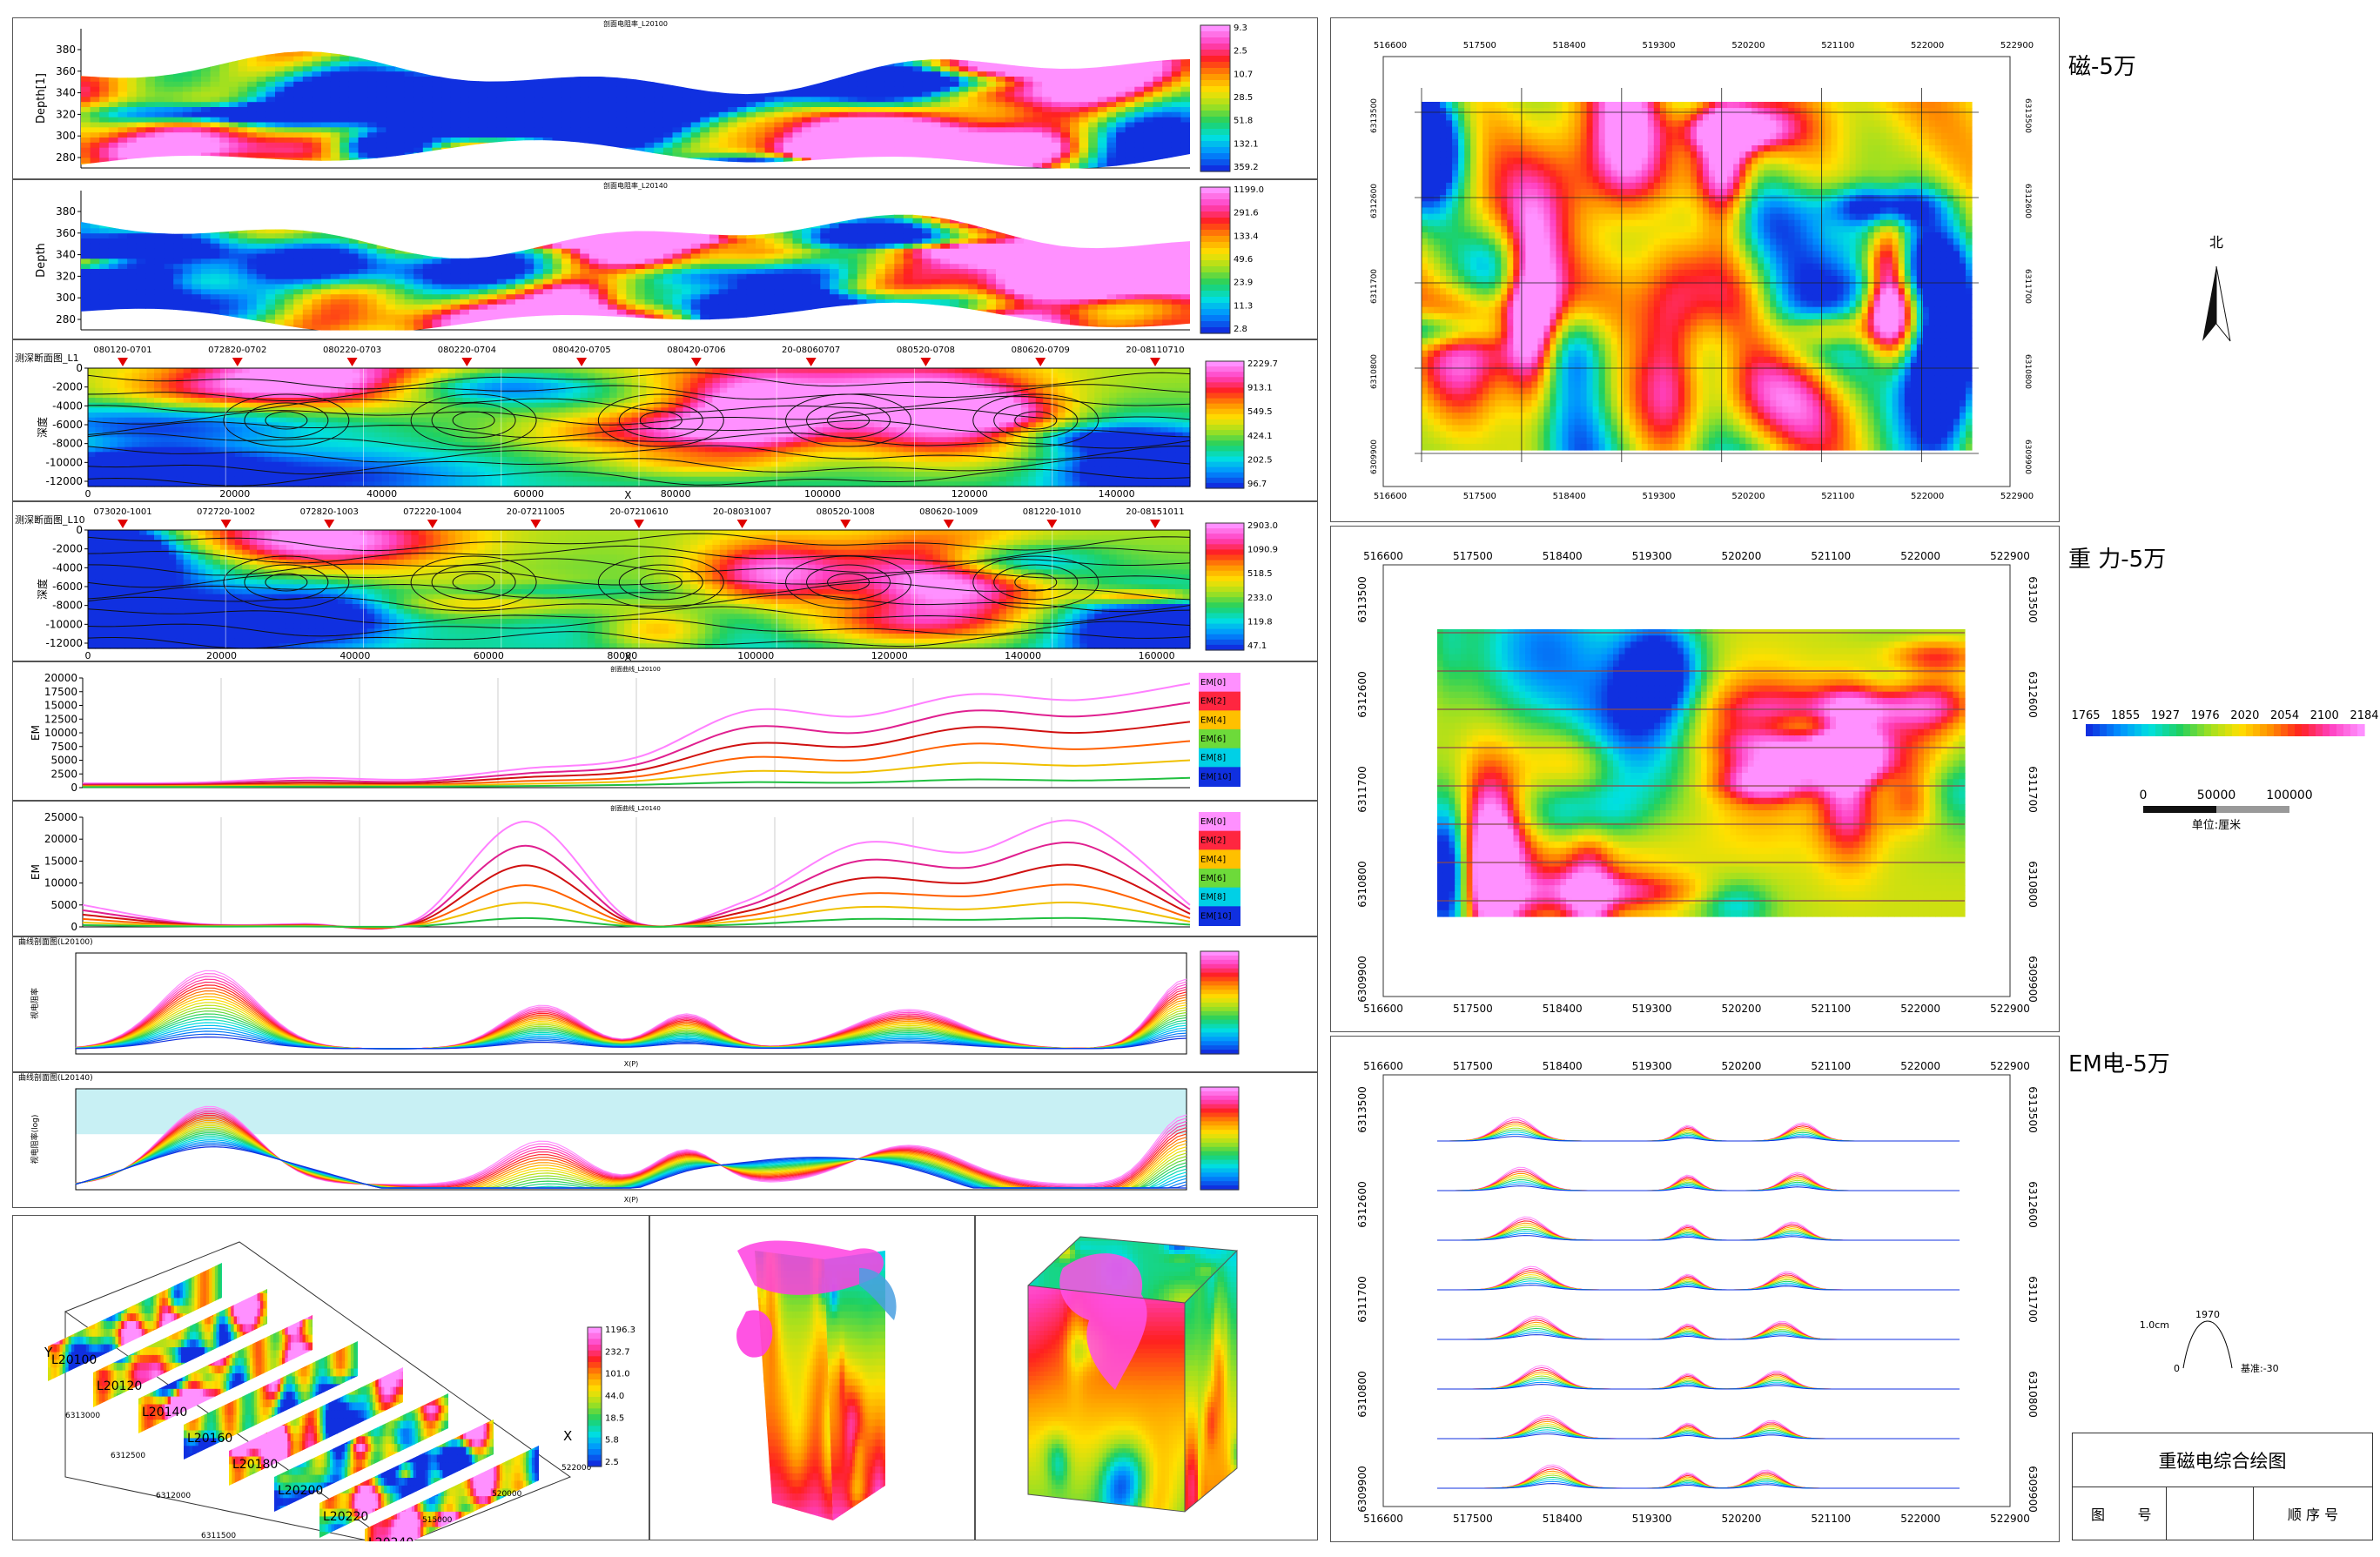  Describe the element at coordinates (1837, 497) in the screenshot. I see `map-x-tick-bottom: 521100` at that location.